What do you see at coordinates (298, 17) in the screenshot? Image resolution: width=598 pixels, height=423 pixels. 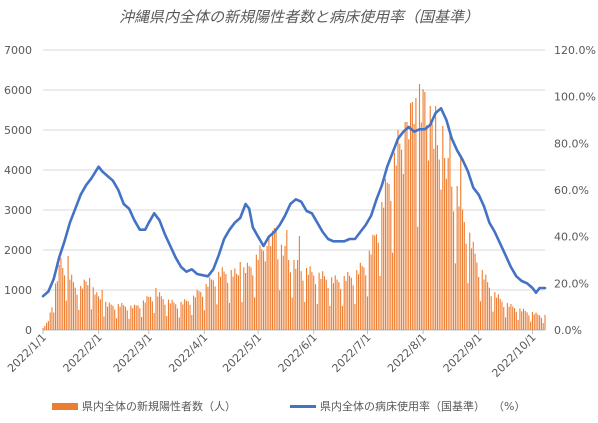 I see `chart-title: 沖縄県内全体の新規陽性者数と病床使用率（国基準）` at bounding box center [298, 17].